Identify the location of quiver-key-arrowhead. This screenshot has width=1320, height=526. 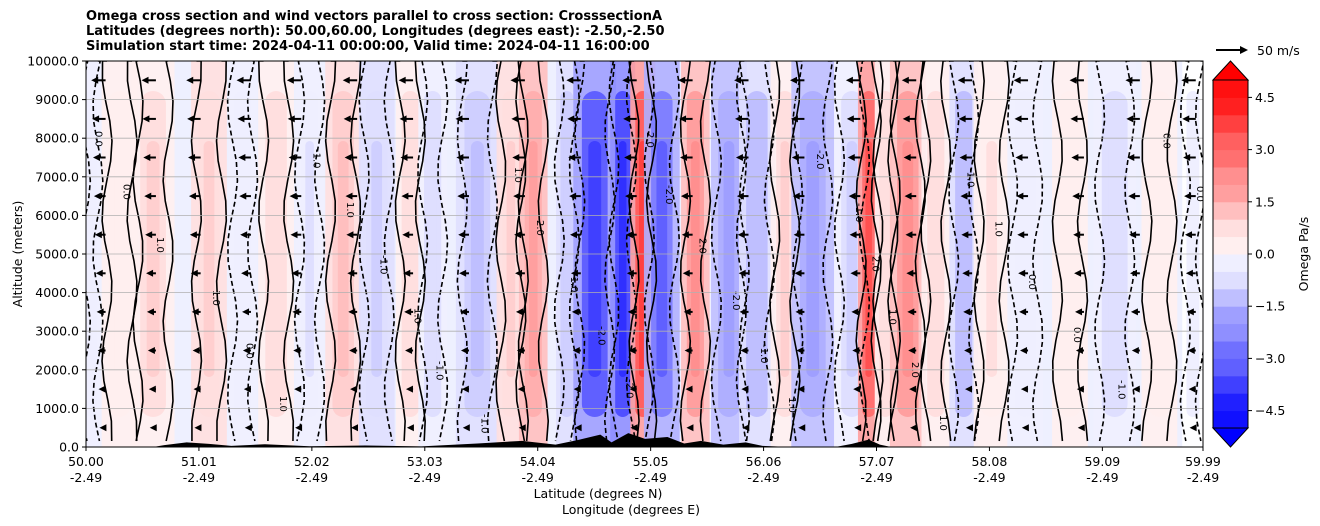
(1244, 50).